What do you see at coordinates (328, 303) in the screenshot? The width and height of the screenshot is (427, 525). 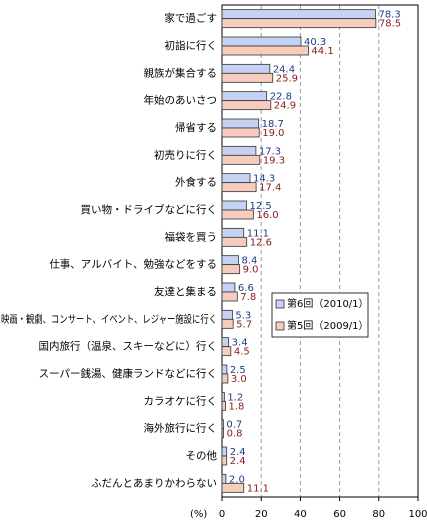 I see `legend-label: 第6回（2010/1）` at bounding box center [328, 303].